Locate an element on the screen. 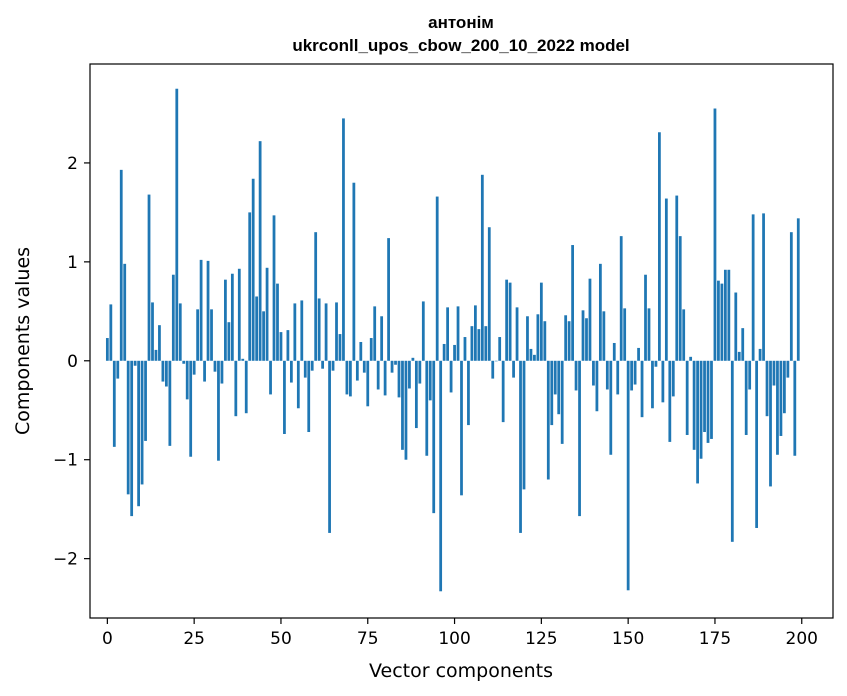 The image size is (847, 696). y-axis-label: Components values is located at coordinates (23, 341).